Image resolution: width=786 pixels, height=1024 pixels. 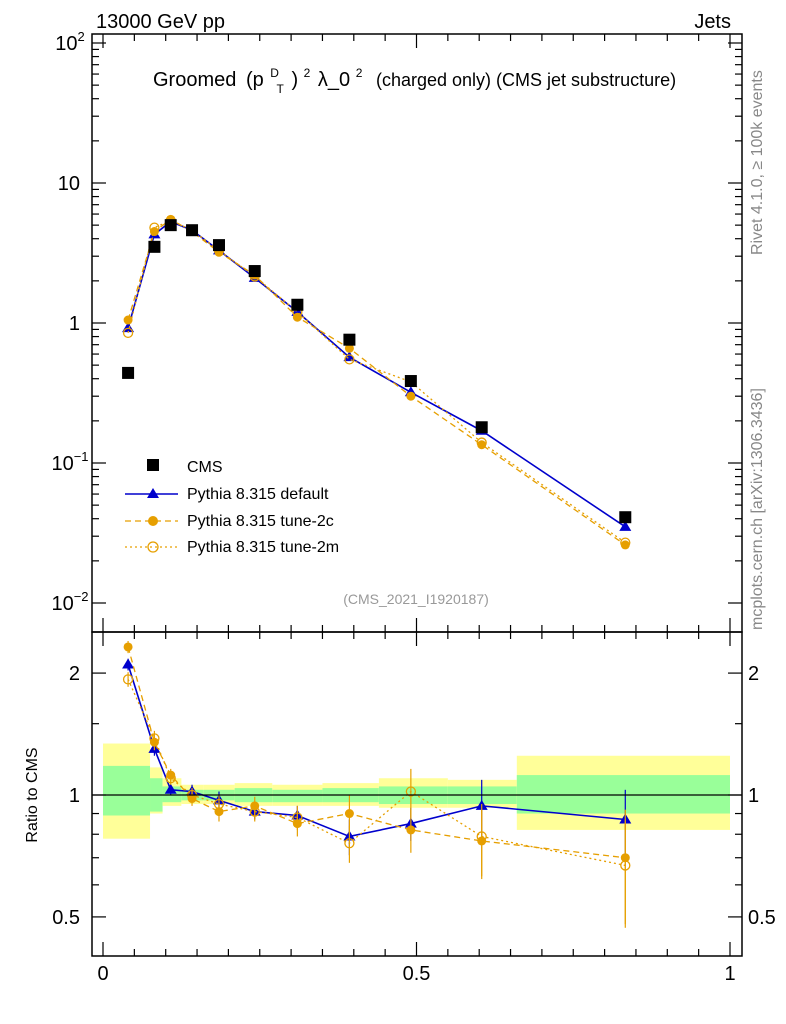 I want to click on title-paren-close: ), so click(x=294, y=80).